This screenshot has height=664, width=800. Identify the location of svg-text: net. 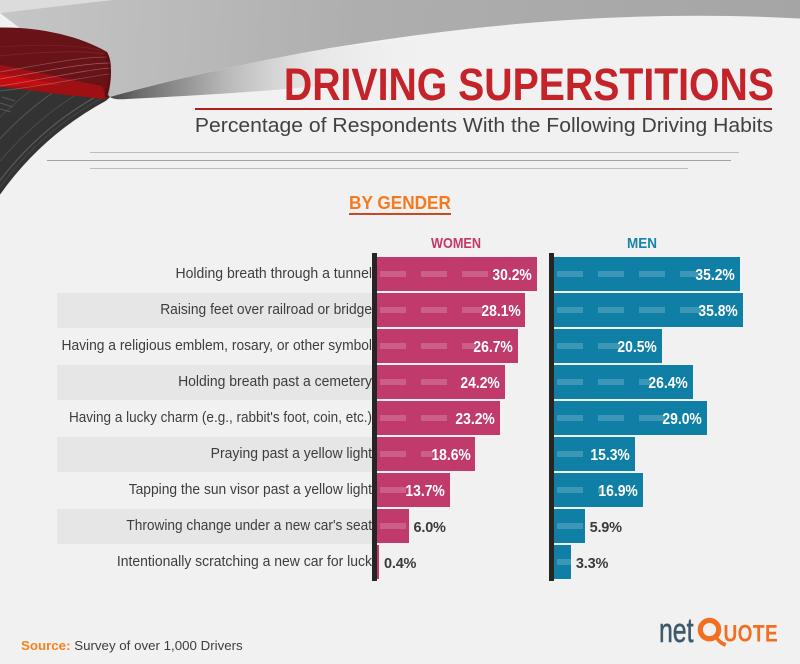
(676, 631).